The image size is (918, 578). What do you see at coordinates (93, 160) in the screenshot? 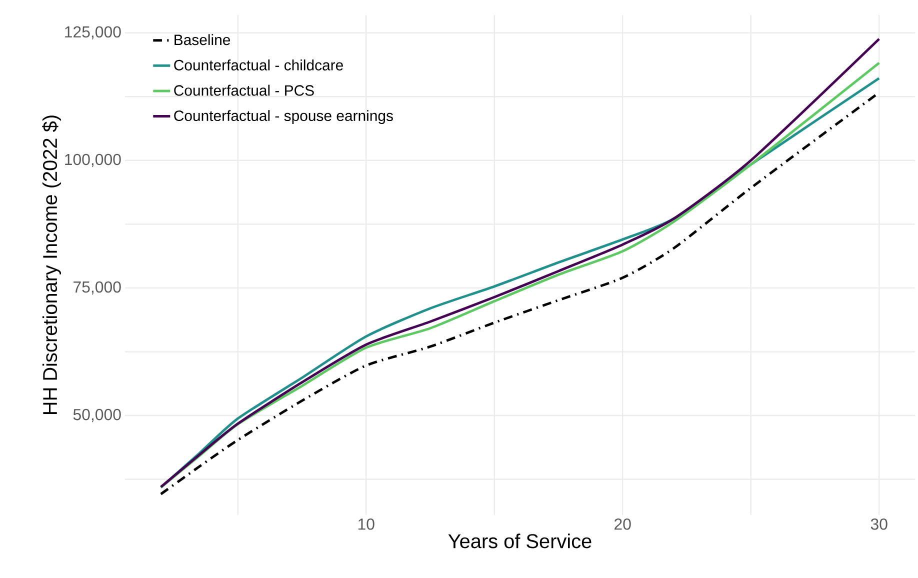
I see `y-tick-label: 100,000` at bounding box center [93, 160].